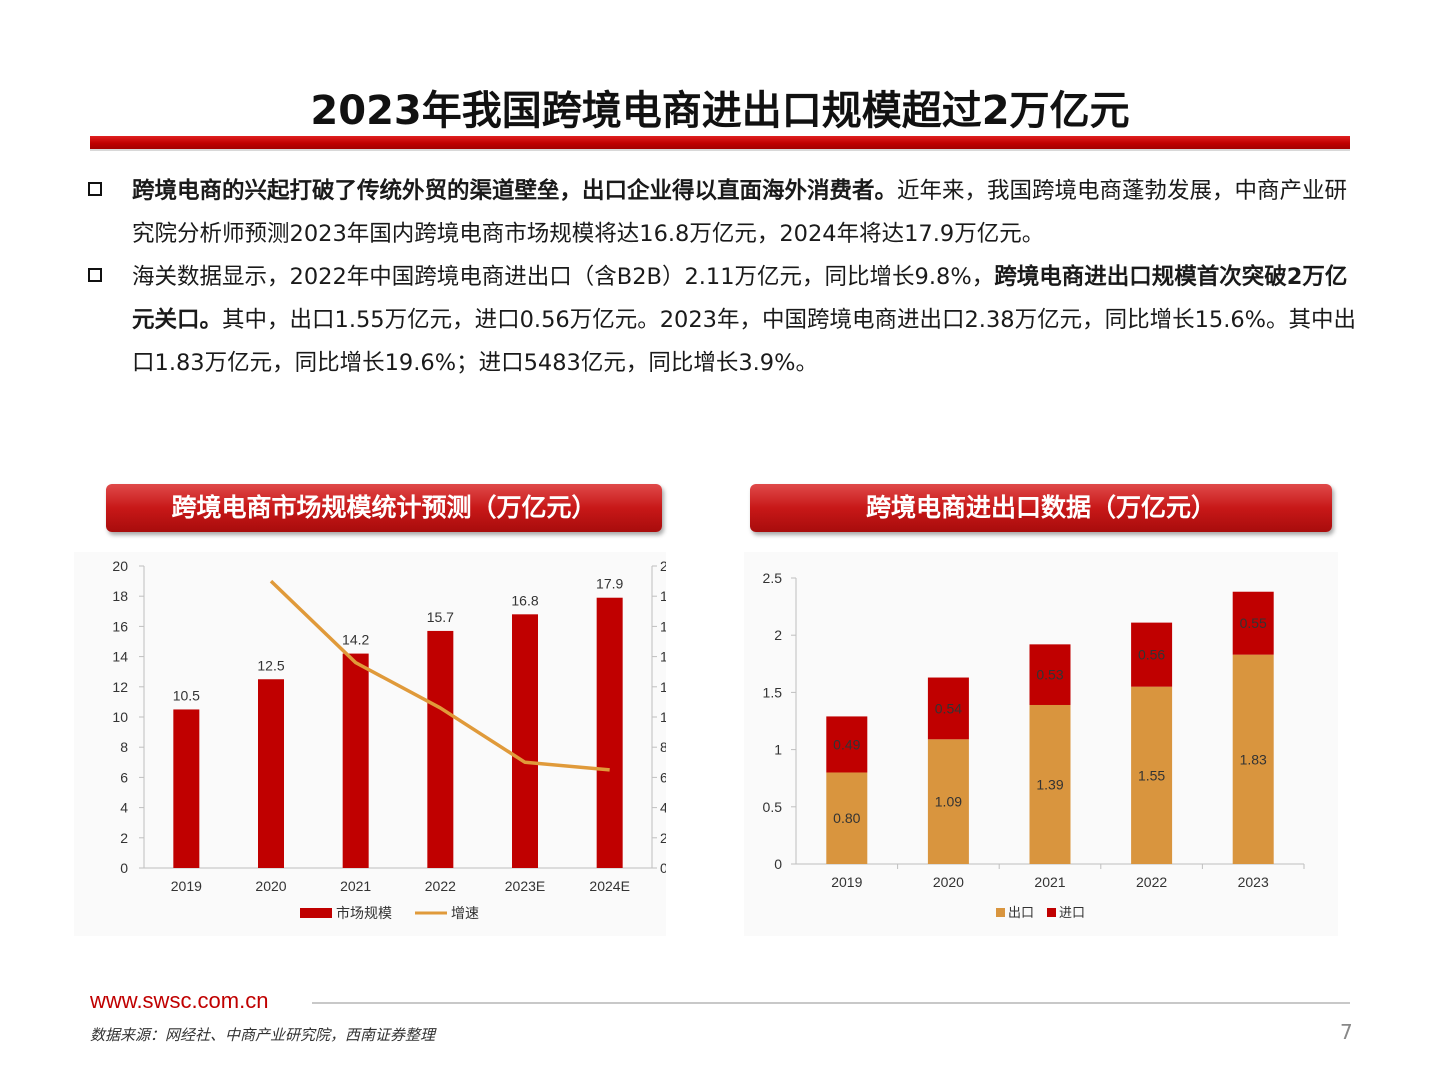 Image resolution: width=1440 pixels, height=1080 pixels. I want to click on bar-data-label: 10.5, so click(186, 695).